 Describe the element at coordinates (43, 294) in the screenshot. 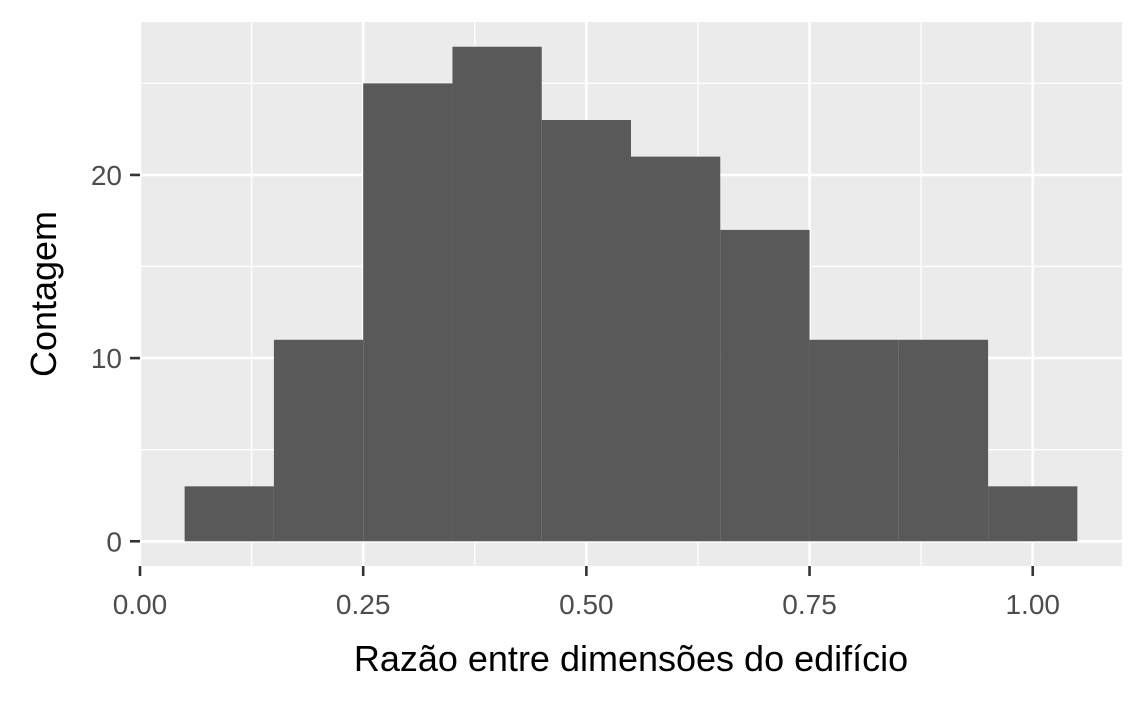

I see `y-axis-title: Contagem` at that location.